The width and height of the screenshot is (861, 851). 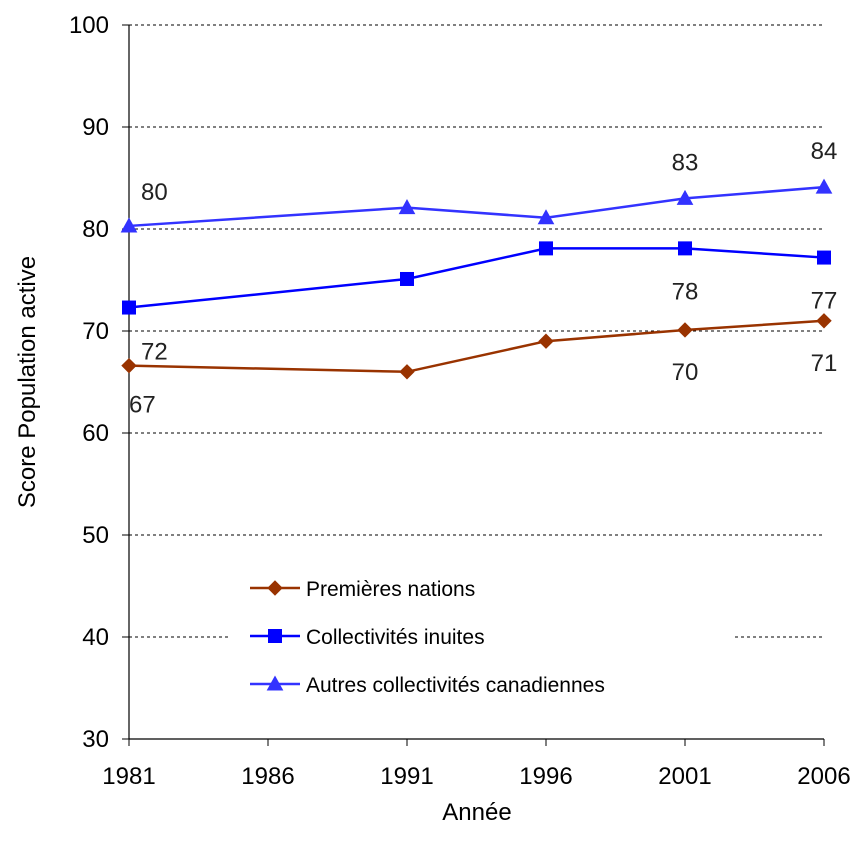 I want to click on data-label: 67, so click(x=142, y=405).